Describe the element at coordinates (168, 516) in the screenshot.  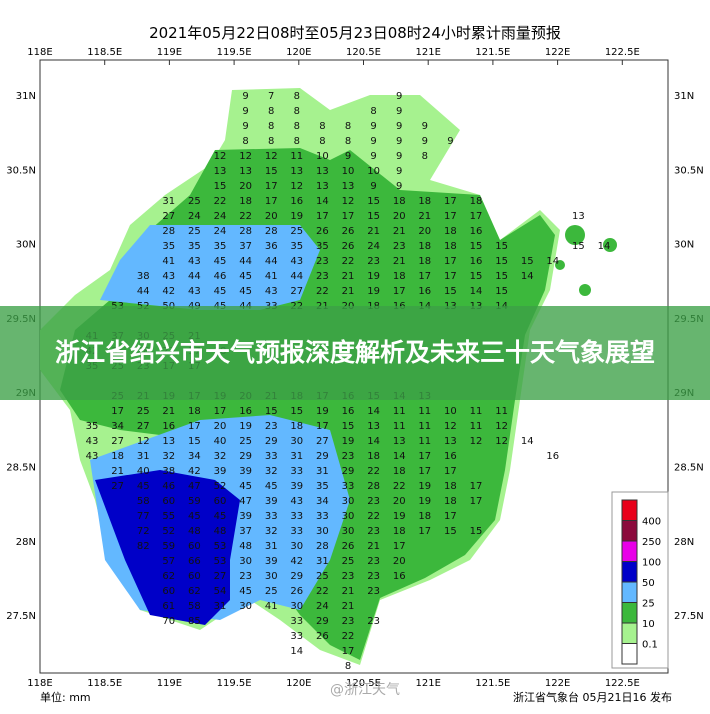
I see `rain-value: 55` at that location.